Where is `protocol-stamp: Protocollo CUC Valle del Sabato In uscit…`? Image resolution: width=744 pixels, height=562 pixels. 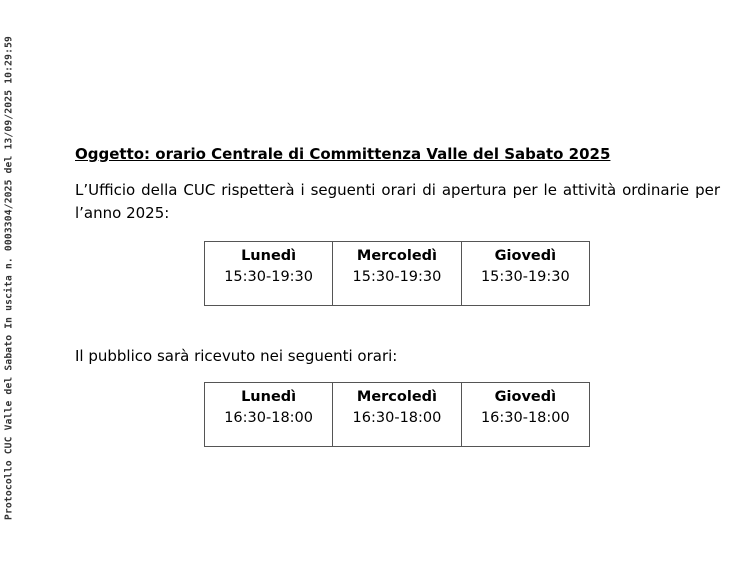 protocol-stamp: Protocollo CUC Valle del Sabato In uscit… is located at coordinates (9, 278).